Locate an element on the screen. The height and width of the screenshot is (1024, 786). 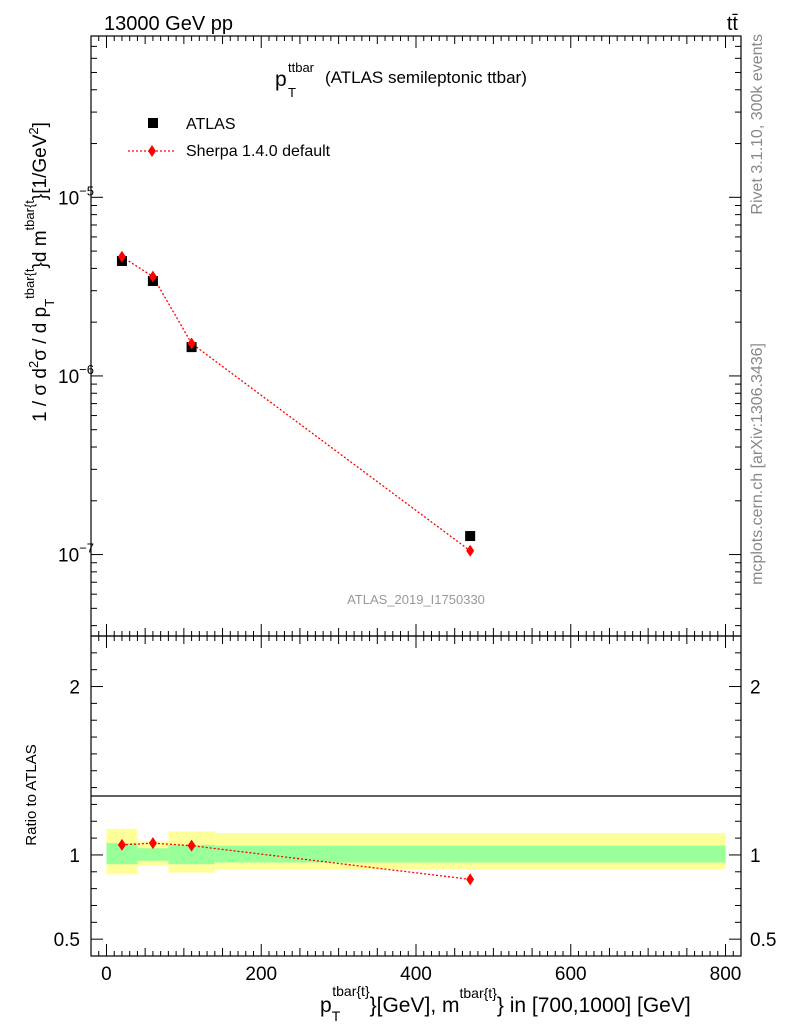
ratio-x-tick-label: 200 is located at coordinates (261, 974).